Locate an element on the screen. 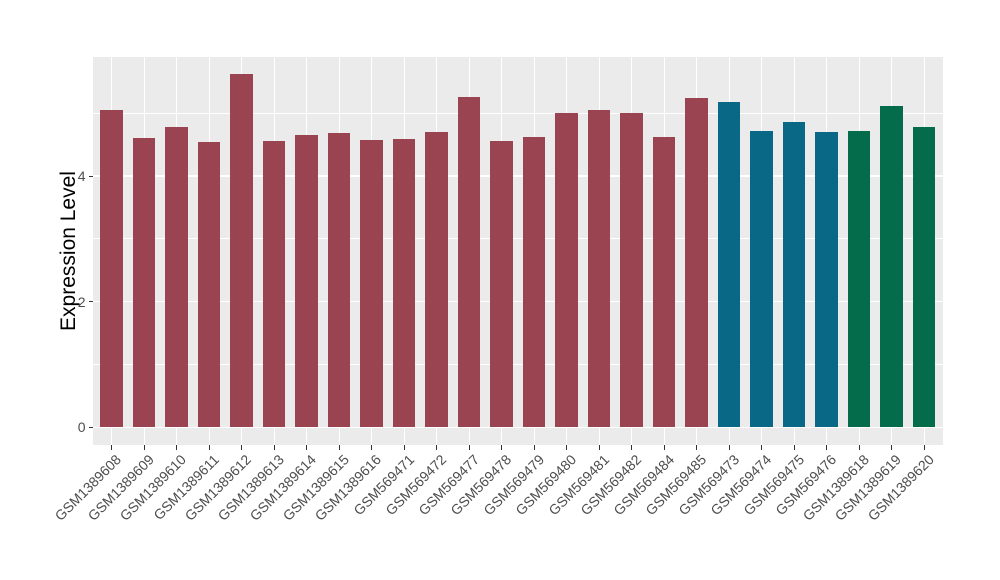 Image resolution: width=1000 pixels, height=580 pixels. bar-GSM1389620 is located at coordinates (924, 277).